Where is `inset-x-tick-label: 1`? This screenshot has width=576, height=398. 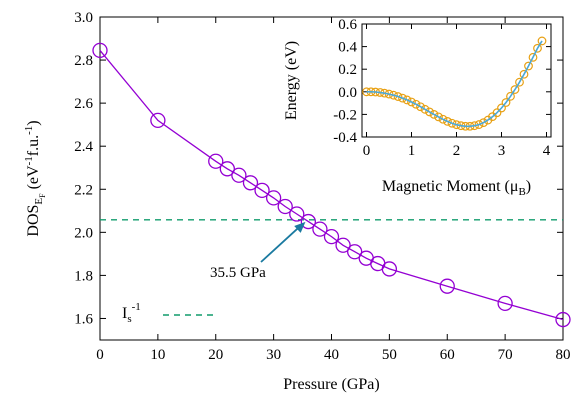 inset-x-tick-label: 1 is located at coordinates (412, 151).